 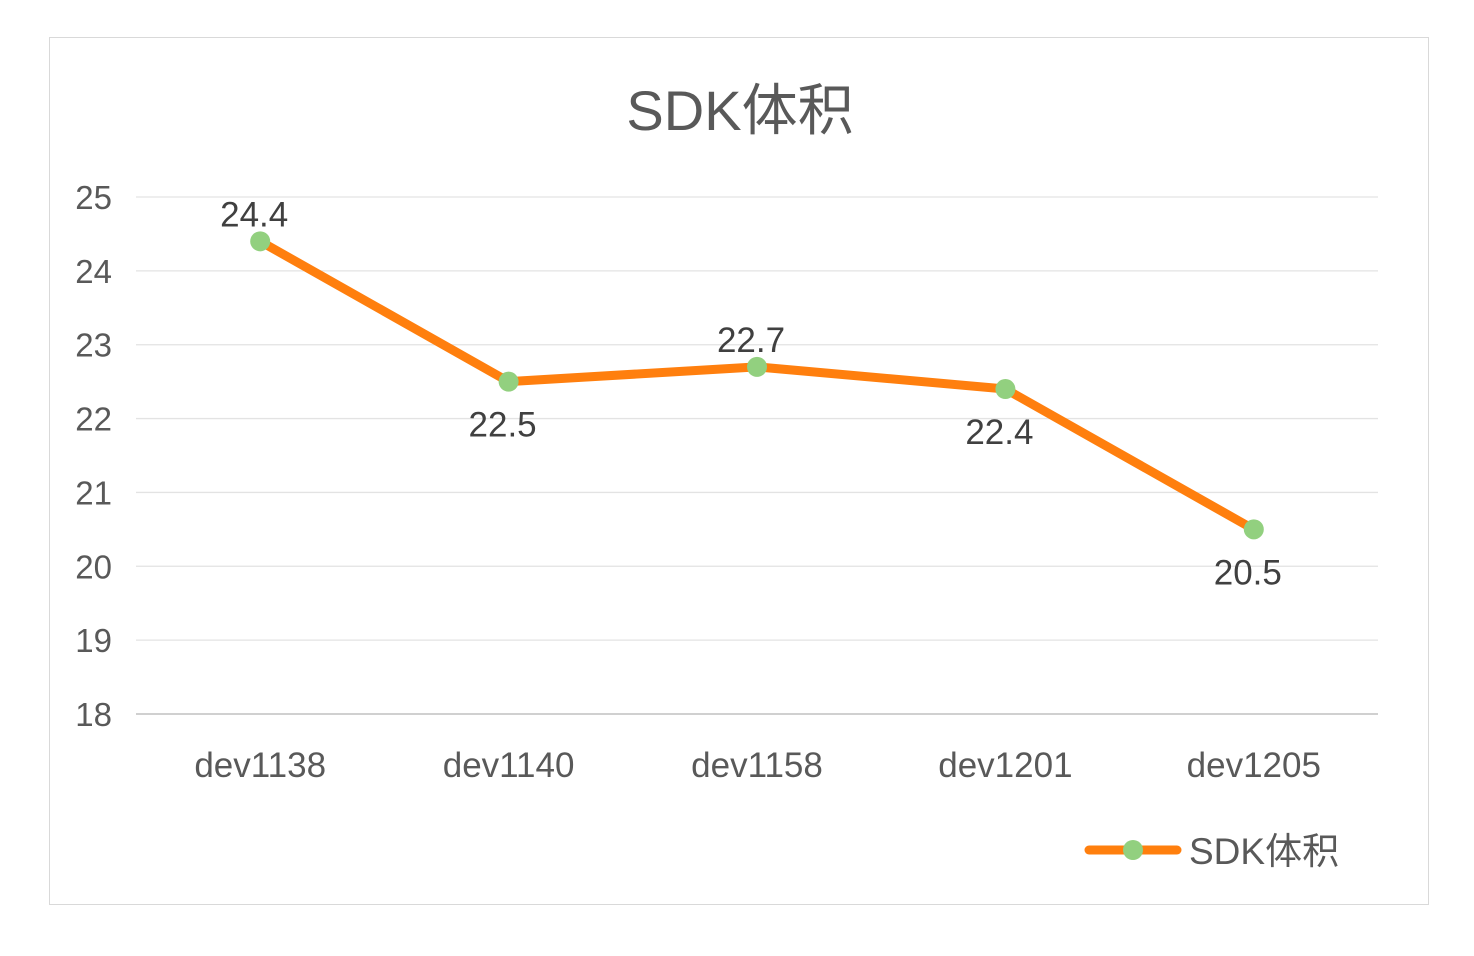 What do you see at coordinates (93, 492) in the screenshot?
I see `y-tick-label: 21` at bounding box center [93, 492].